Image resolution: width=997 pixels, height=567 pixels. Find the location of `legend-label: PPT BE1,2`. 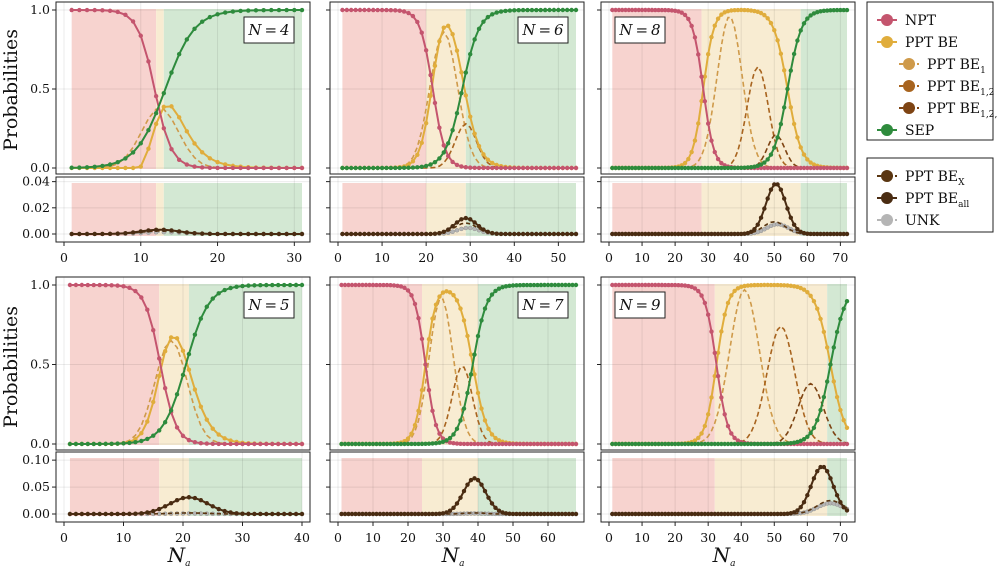

legend-label: PPT BE1,2 is located at coordinates (960, 88).